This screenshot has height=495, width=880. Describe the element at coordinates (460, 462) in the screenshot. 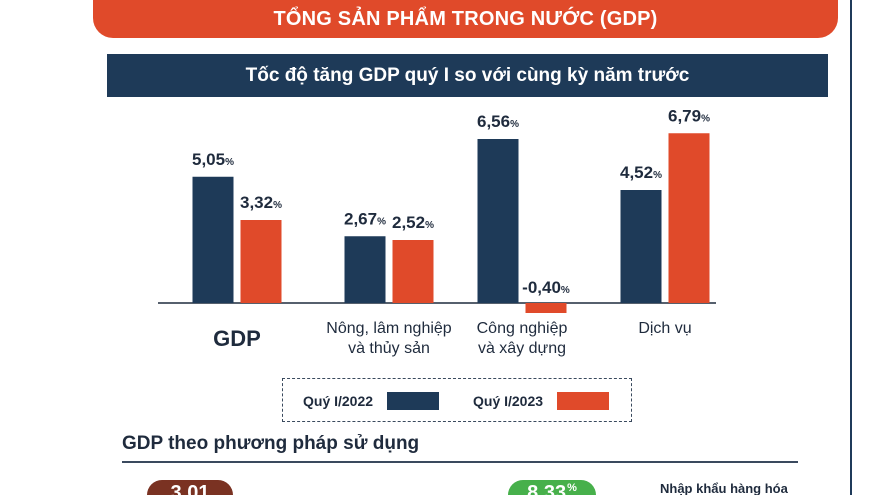

I see `section-divider` at that location.